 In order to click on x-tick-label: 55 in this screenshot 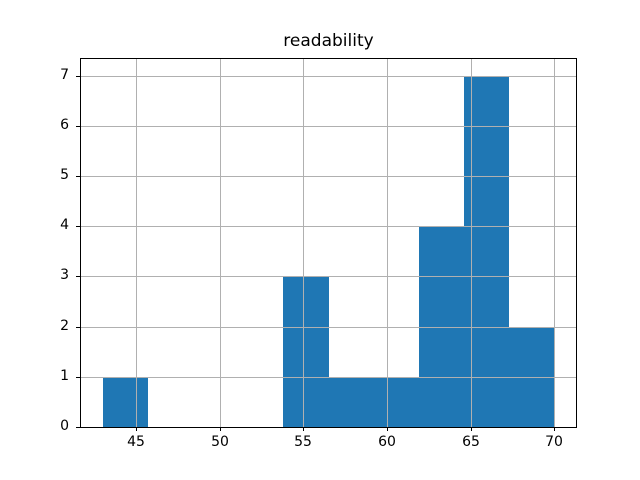, I will do `click(303, 442)`.